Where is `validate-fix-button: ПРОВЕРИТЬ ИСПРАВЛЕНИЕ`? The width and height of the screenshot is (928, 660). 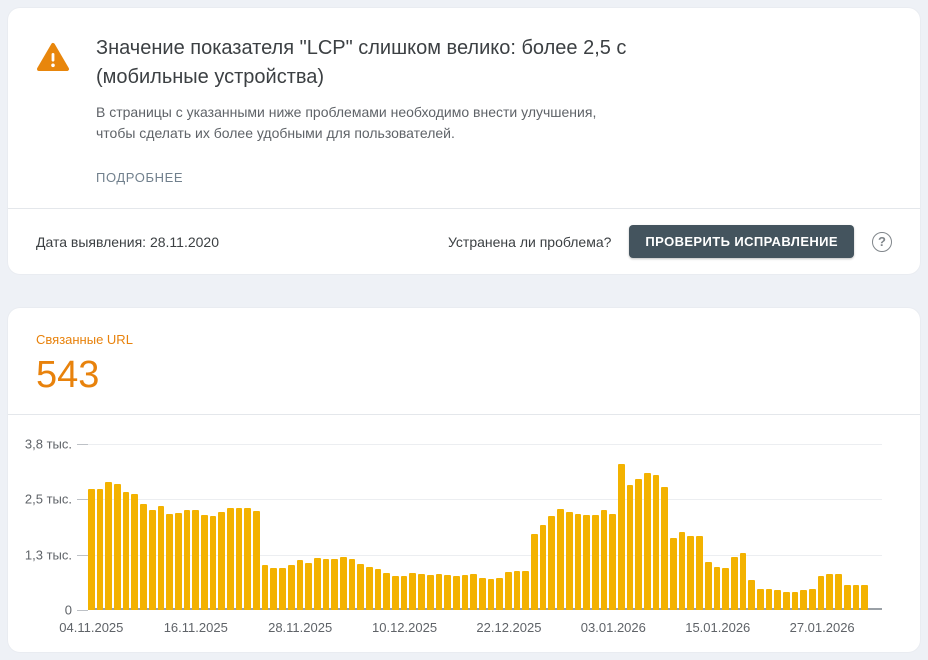
validate-fix-button: ПРОВЕРИТЬ ИСПРАВЛЕНИЕ is located at coordinates (741, 241).